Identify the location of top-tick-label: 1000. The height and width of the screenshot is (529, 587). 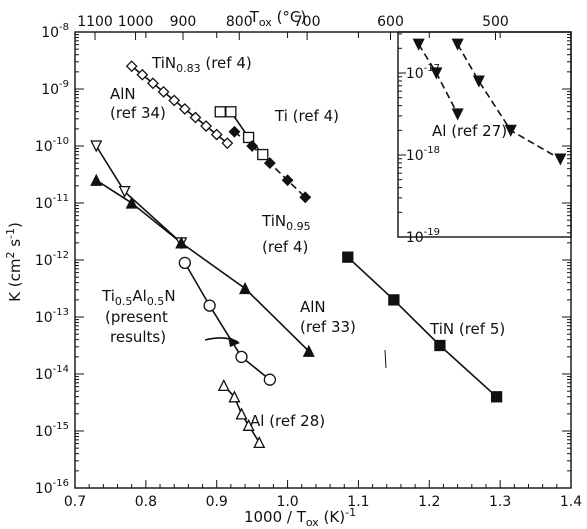
(136, 22).